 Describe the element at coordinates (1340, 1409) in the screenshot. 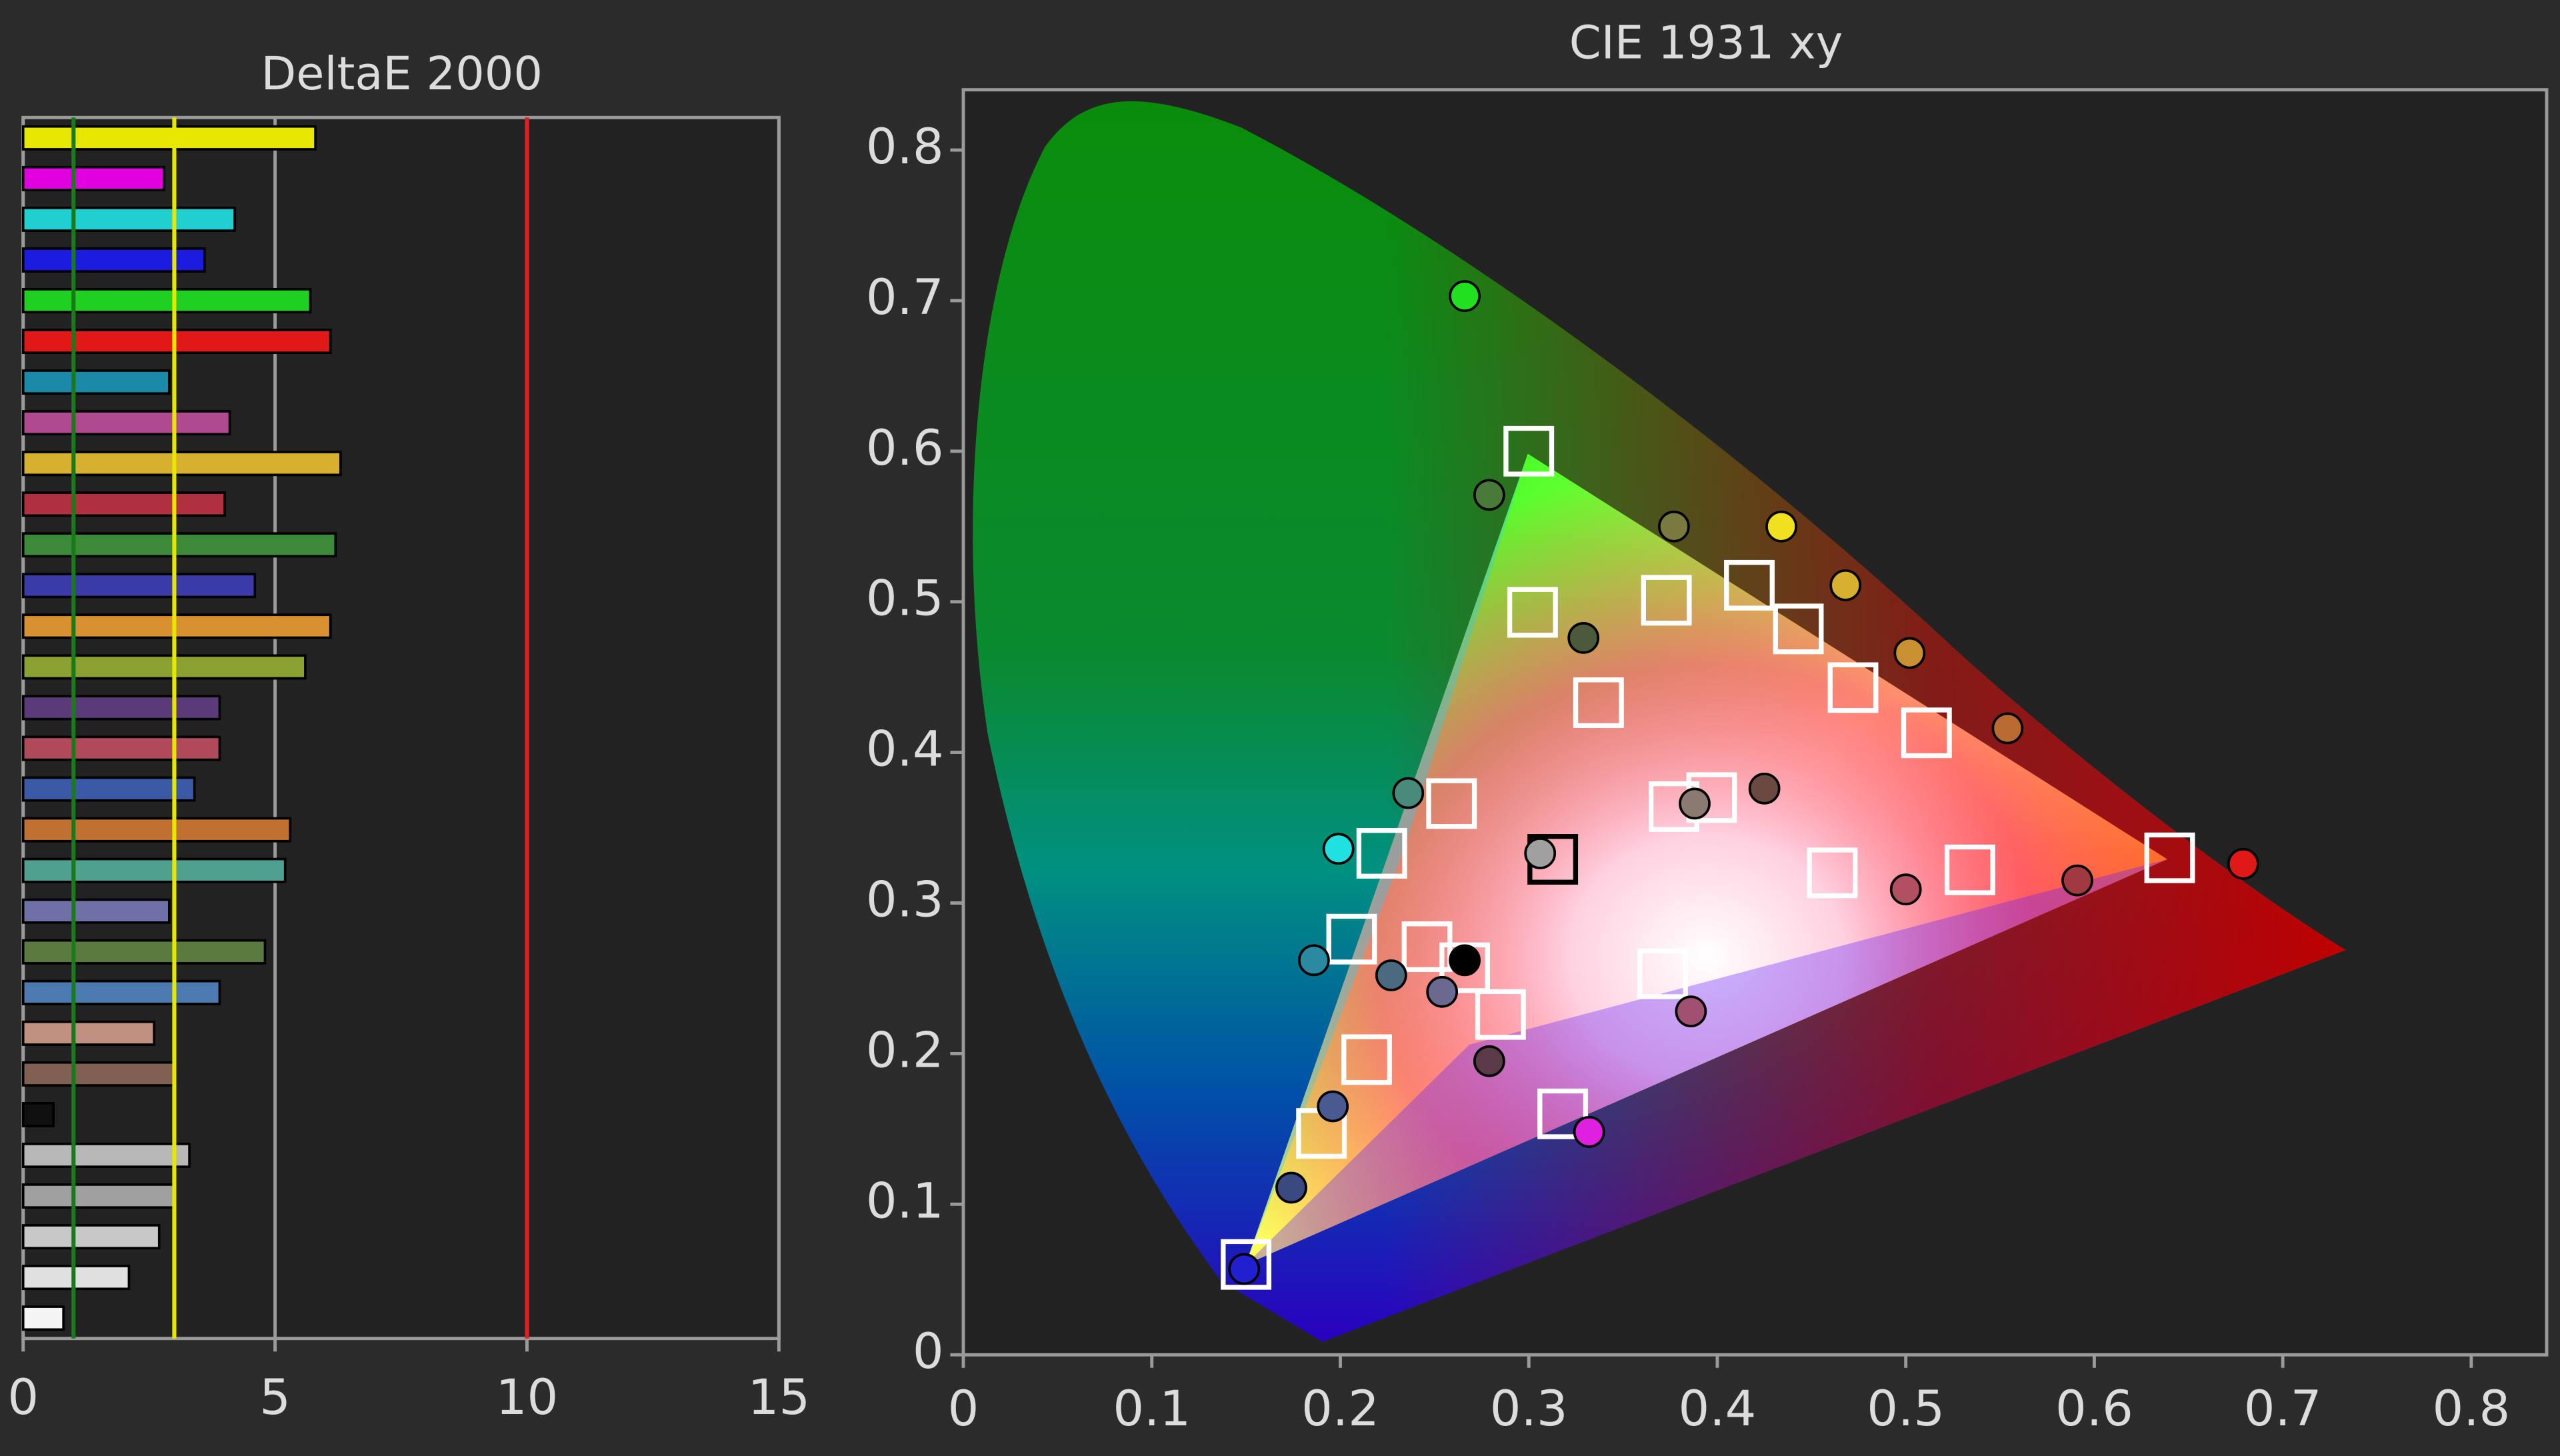

I see `x-tick-label: 0.2` at that location.